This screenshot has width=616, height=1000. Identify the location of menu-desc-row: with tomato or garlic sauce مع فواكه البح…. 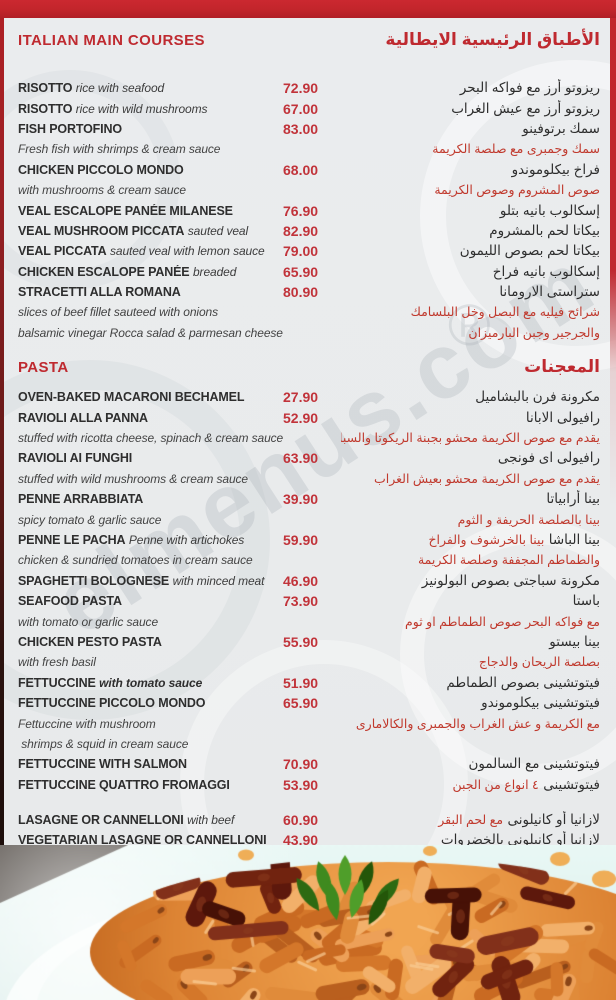
(309, 621).